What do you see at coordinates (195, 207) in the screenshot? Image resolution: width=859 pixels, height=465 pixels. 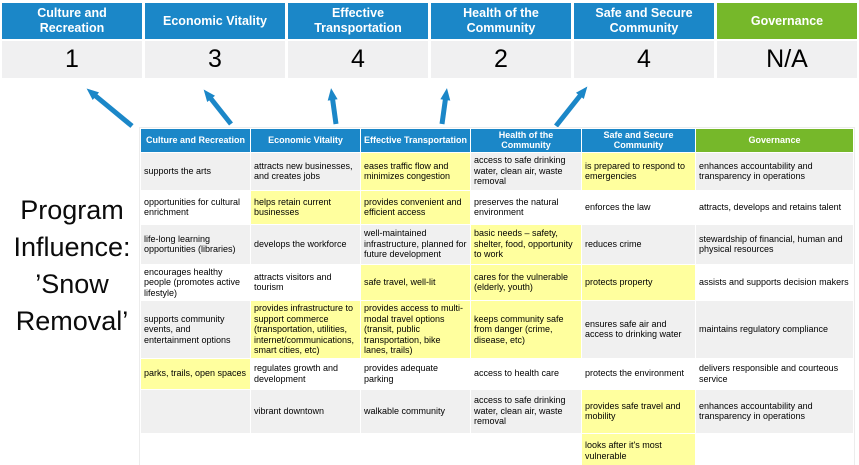 I see `matrix-cell: opportunities for cultural enrichment` at bounding box center [195, 207].